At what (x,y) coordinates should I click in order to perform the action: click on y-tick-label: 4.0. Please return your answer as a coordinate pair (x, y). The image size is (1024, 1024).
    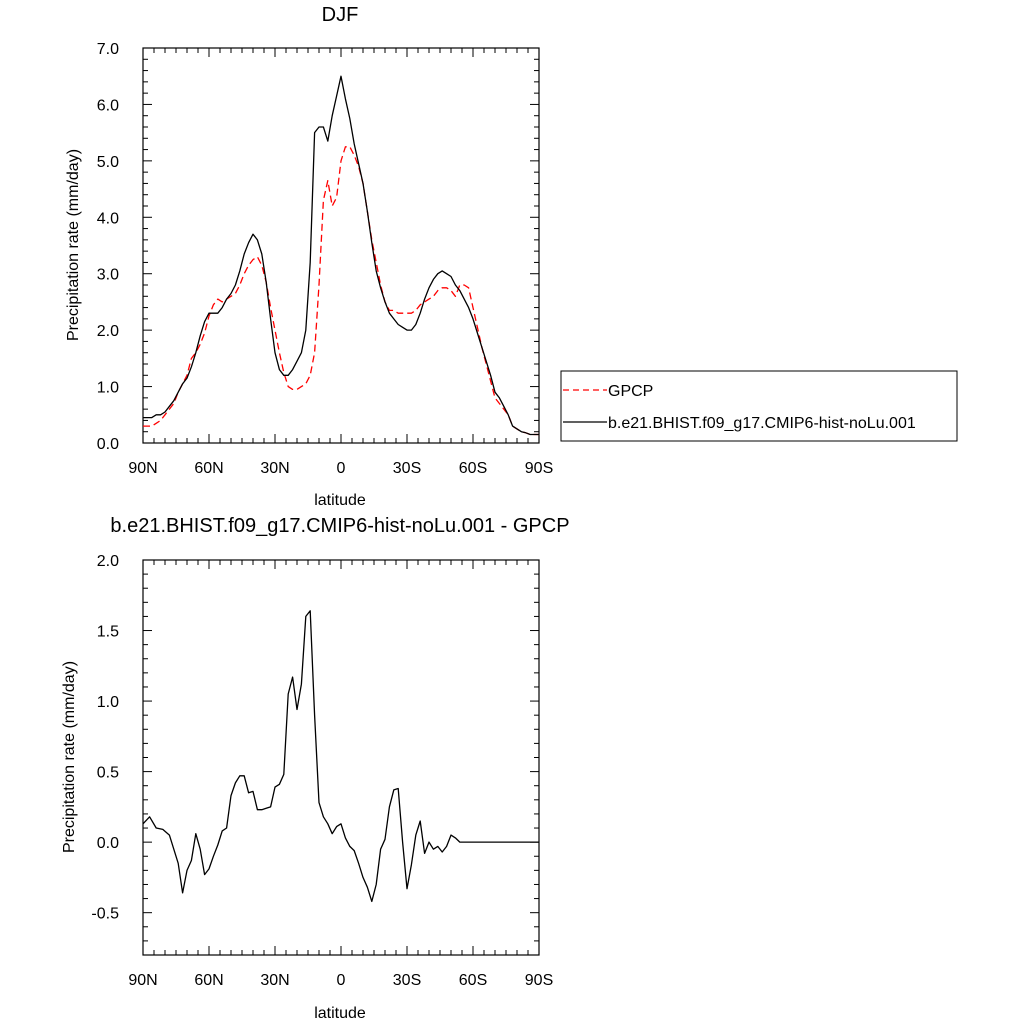
    Looking at the image, I should click on (108, 218).